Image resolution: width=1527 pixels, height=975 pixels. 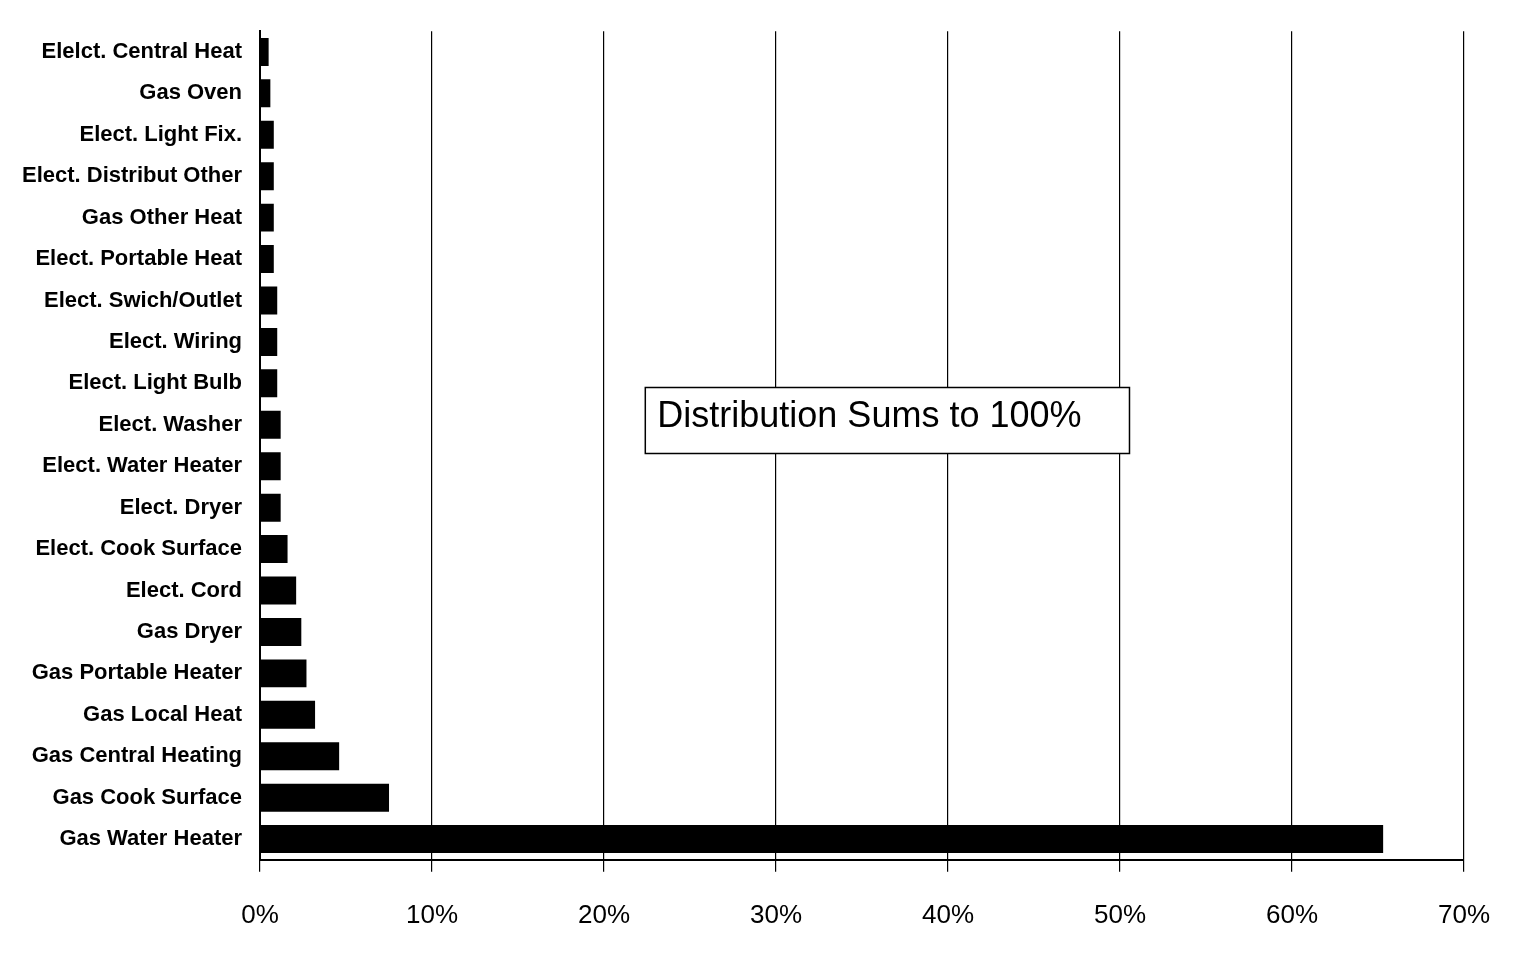 What do you see at coordinates (869, 415) in the screenshot?
I see `annotation: Distribution Sums to 100%` at bounding box center [869, 415].